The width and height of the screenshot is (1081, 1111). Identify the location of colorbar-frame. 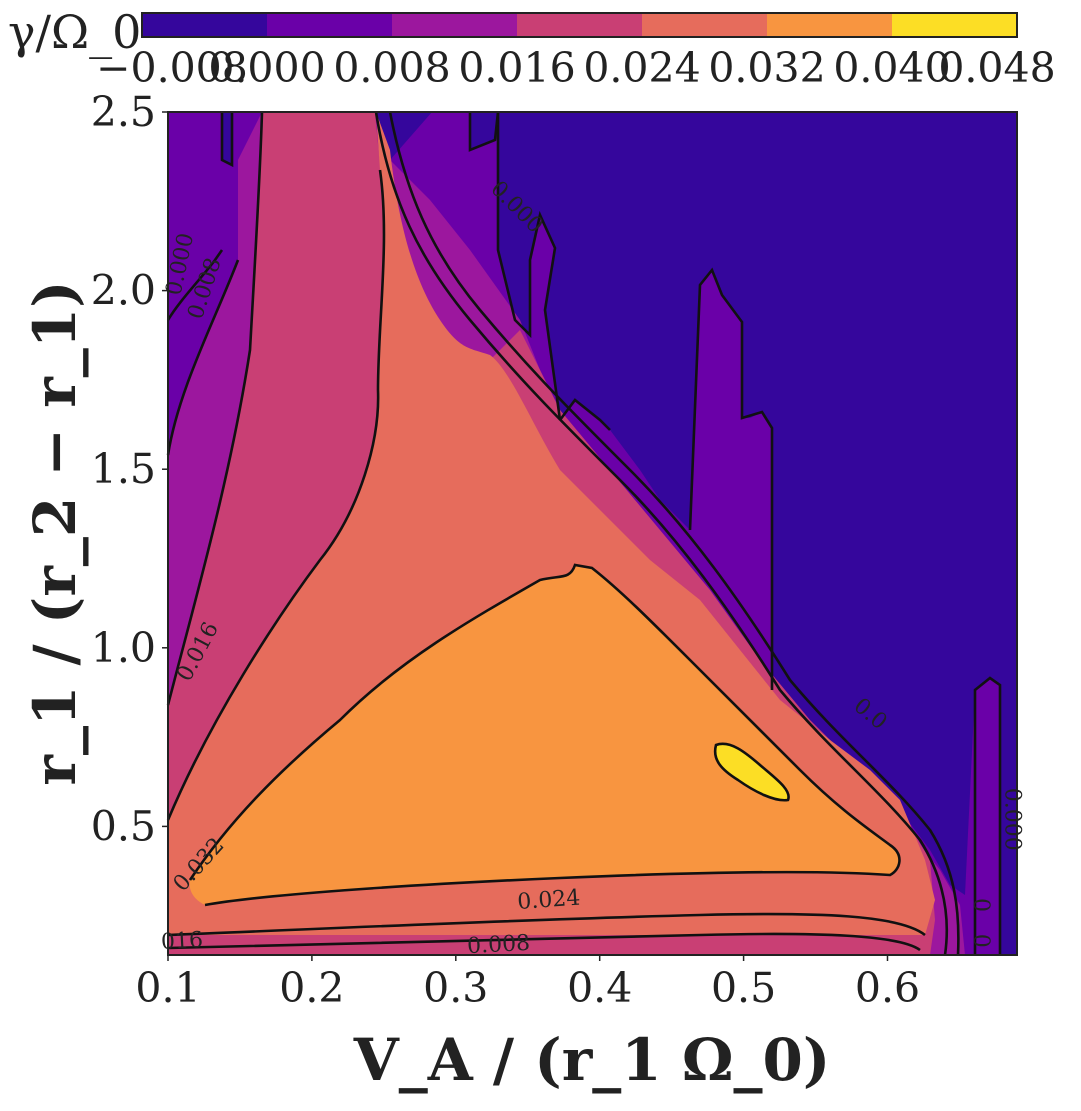
(579, 25).